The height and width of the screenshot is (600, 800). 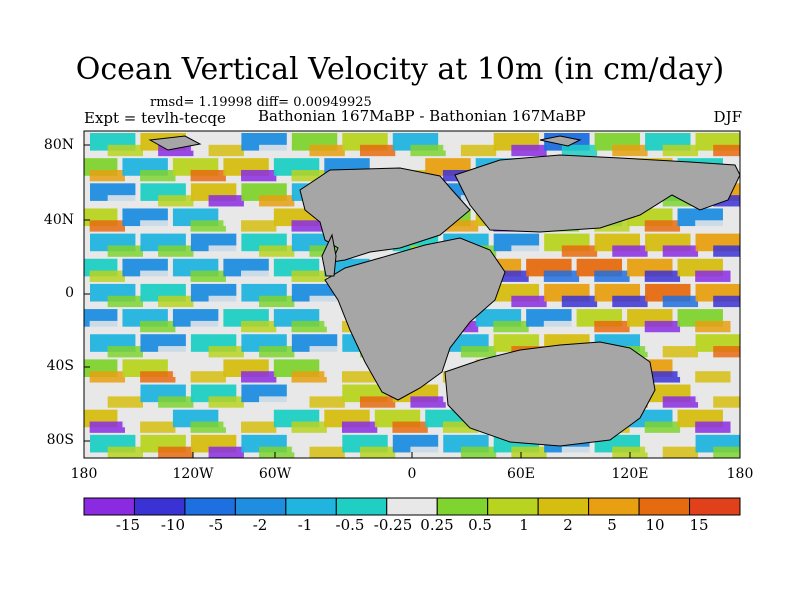 What do you see at coordinates (740, 474) in the screenshot?
I see `lon-label-180e: 180` at bounding box center [740, 474].